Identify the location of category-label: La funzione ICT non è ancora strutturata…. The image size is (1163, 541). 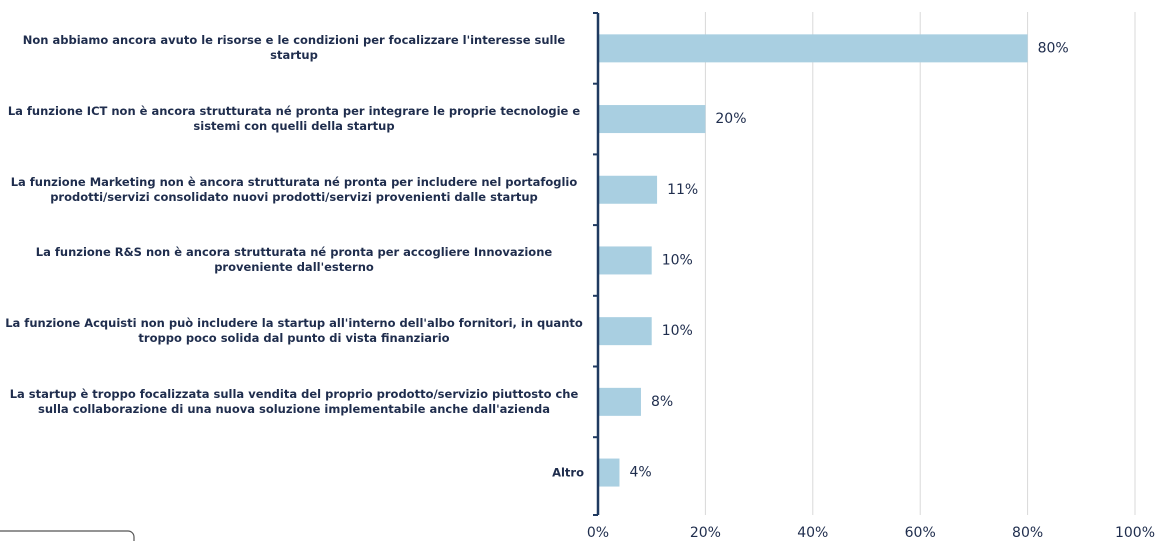
(294, 119).